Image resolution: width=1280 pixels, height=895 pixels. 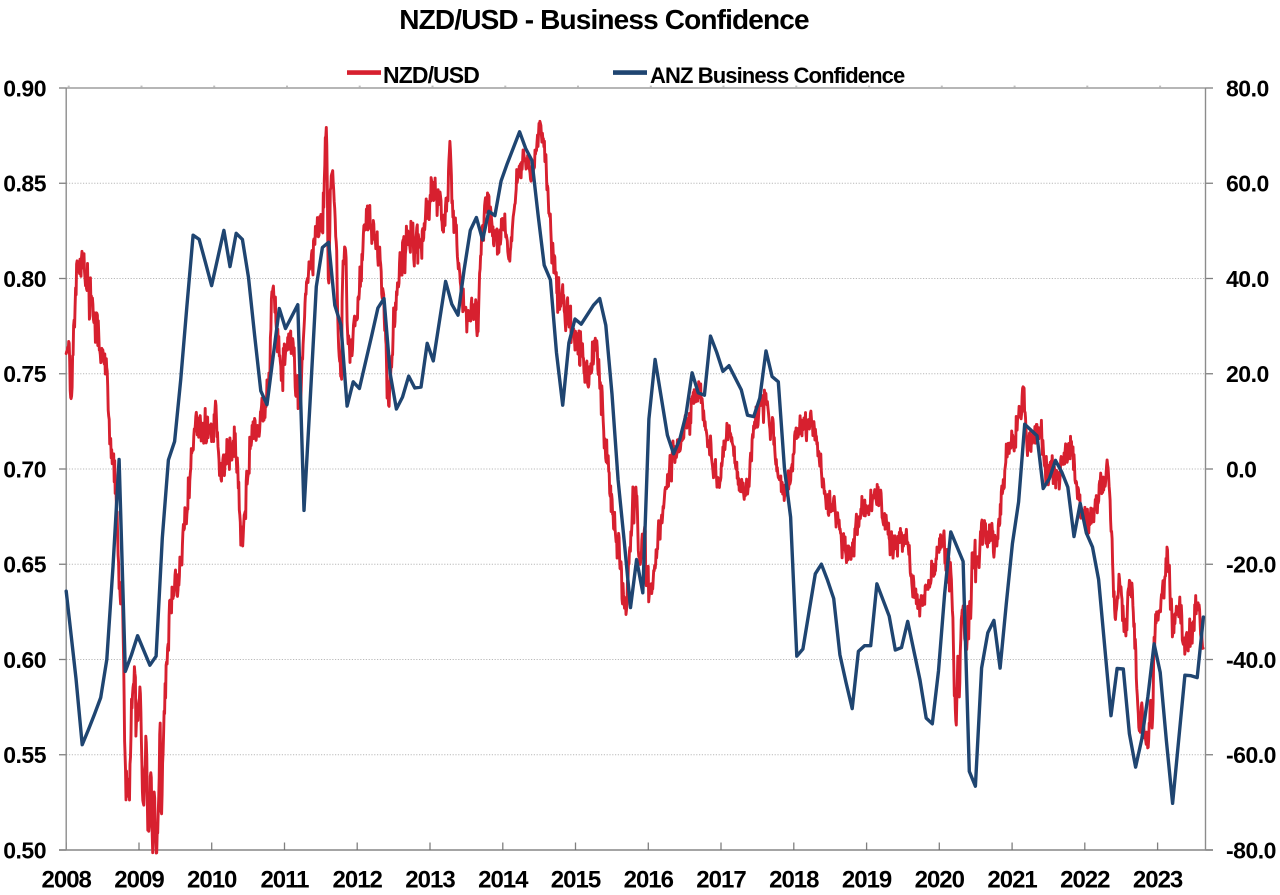 I want to click on svg-text: ANZ Business Confidence, so click(x=777, y=75).